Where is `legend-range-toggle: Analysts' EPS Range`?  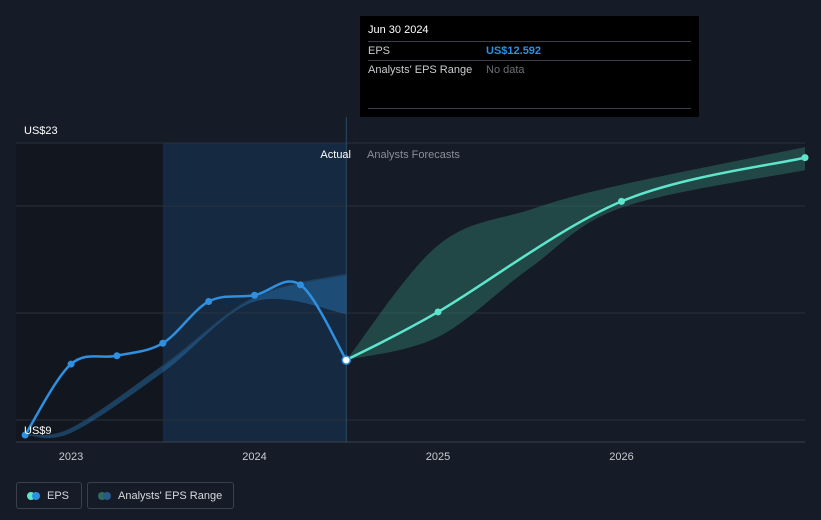 legend-range-toggle: Analysts' EPS Range is located at coordinates (160, 495).